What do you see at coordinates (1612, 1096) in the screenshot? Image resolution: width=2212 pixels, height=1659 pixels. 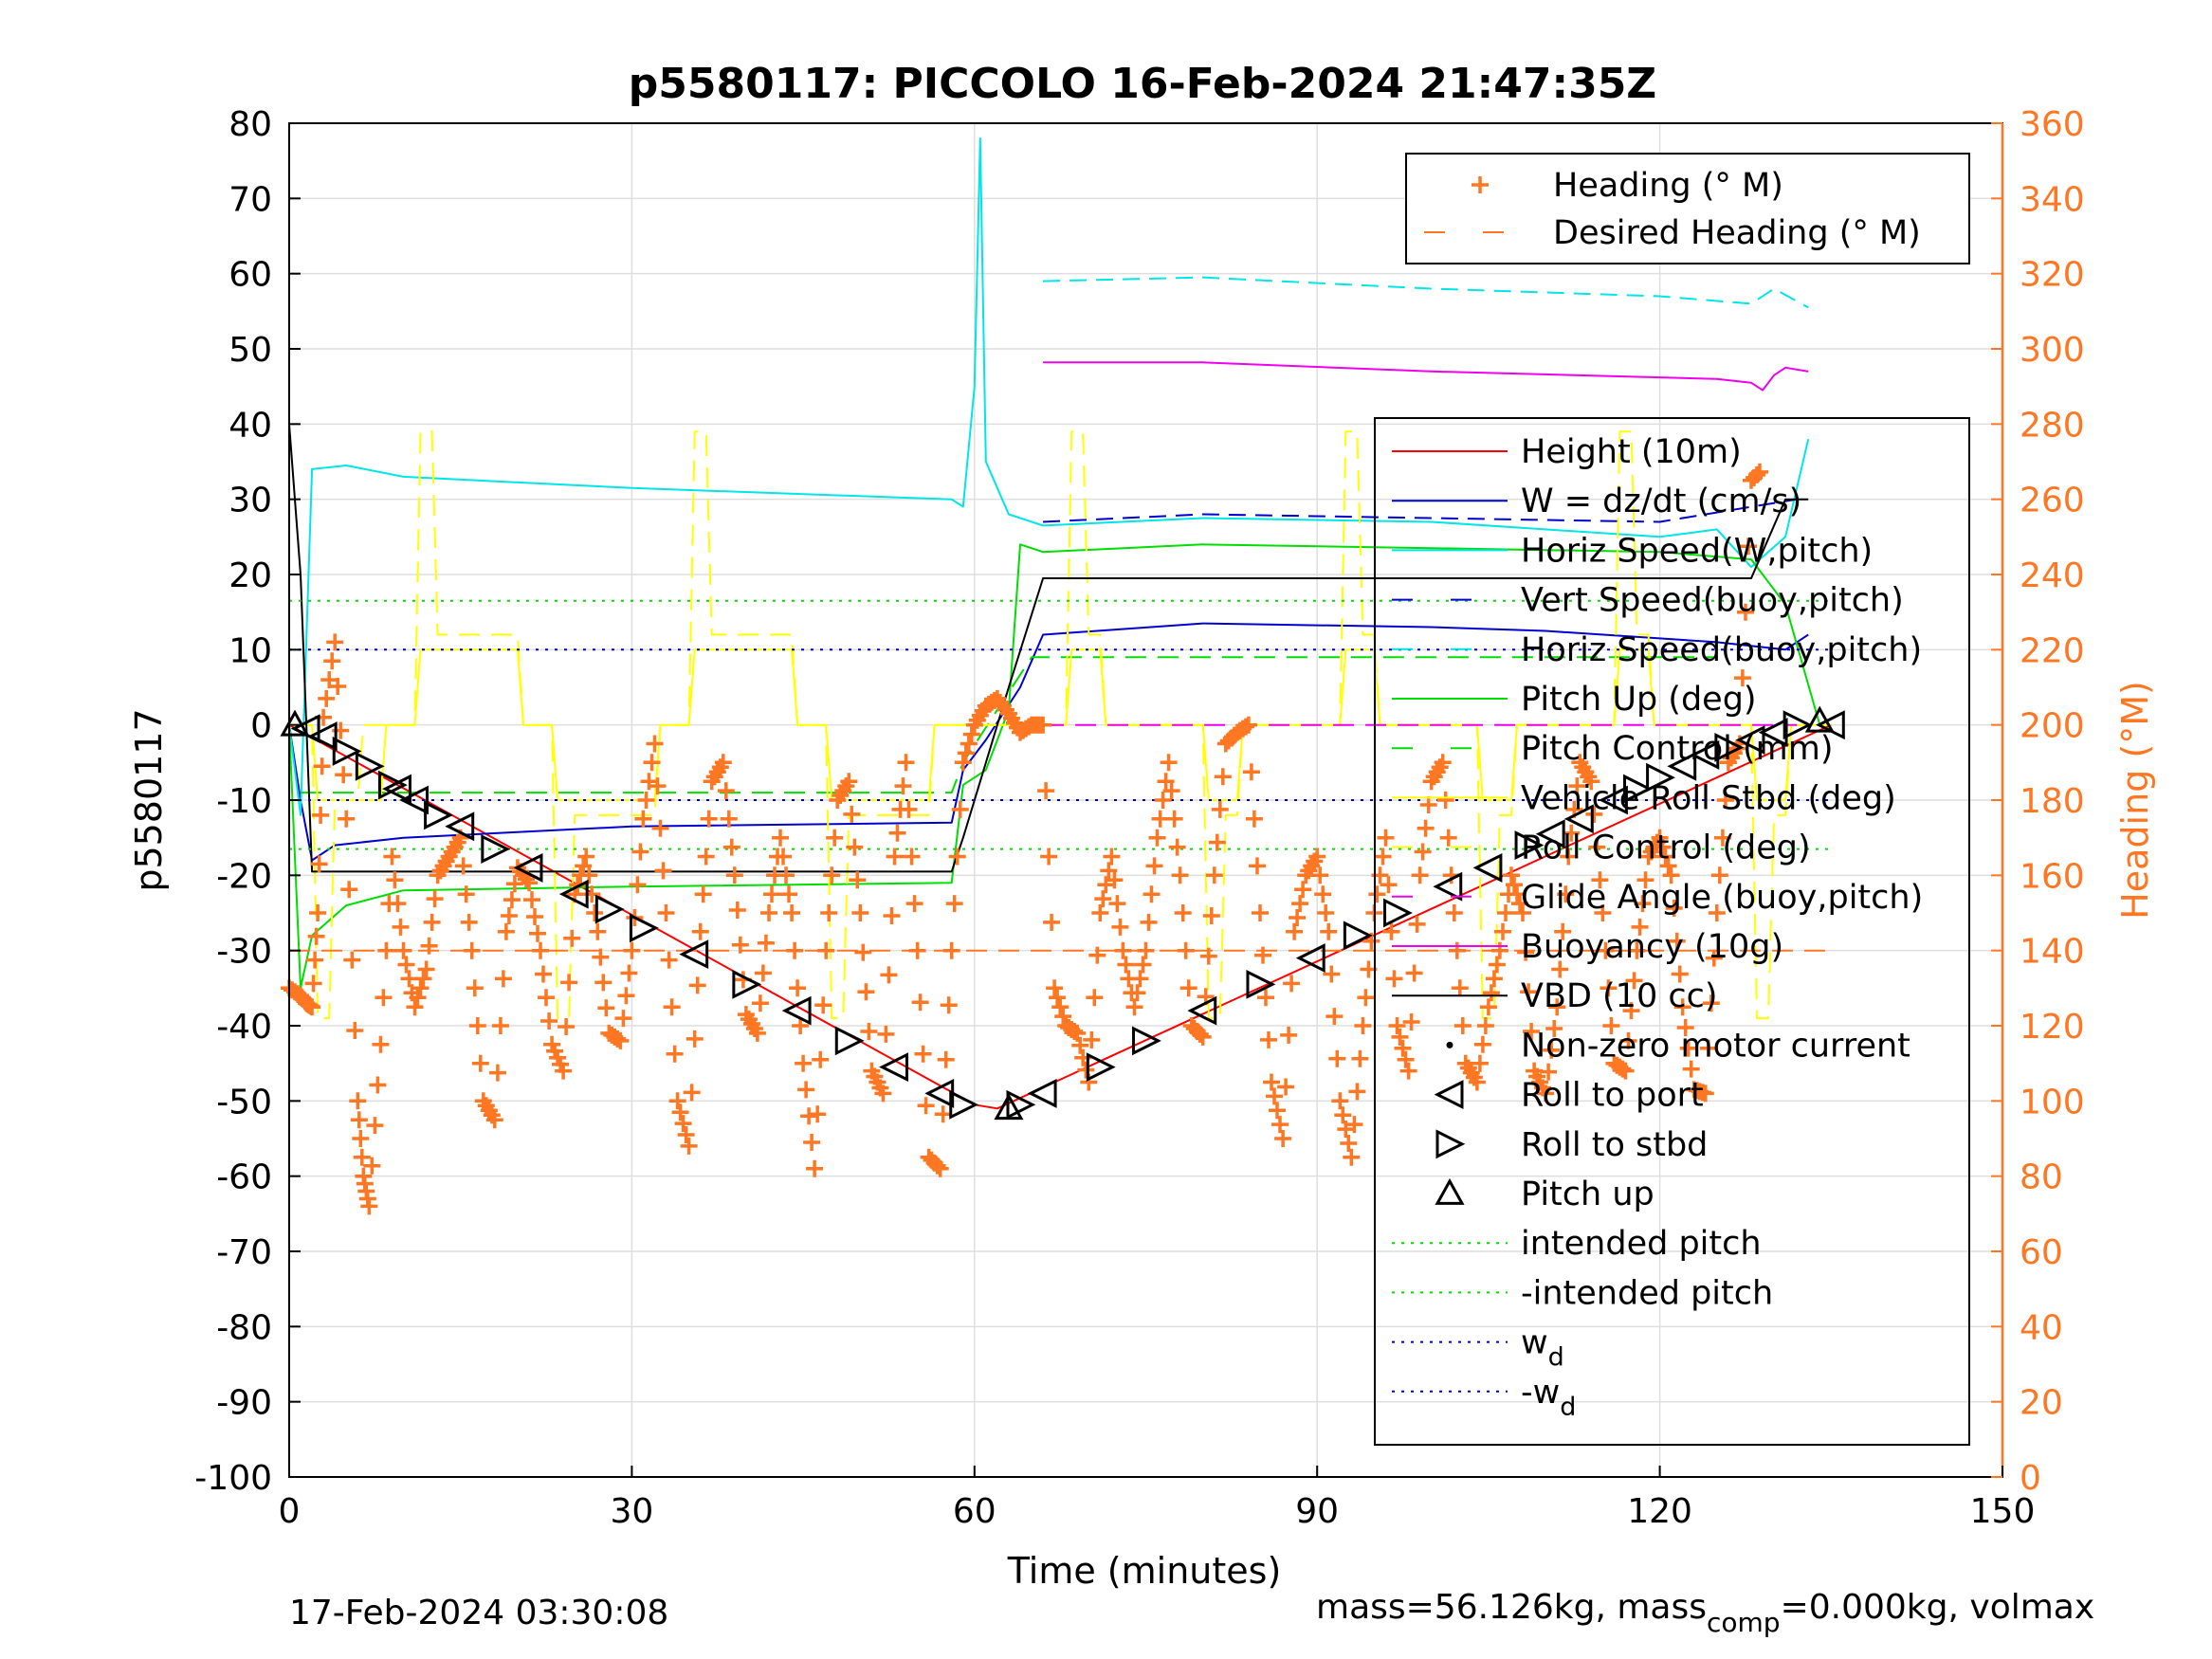 I see `legend-entry: Roll to port` at bounding box center [1612, 1096].